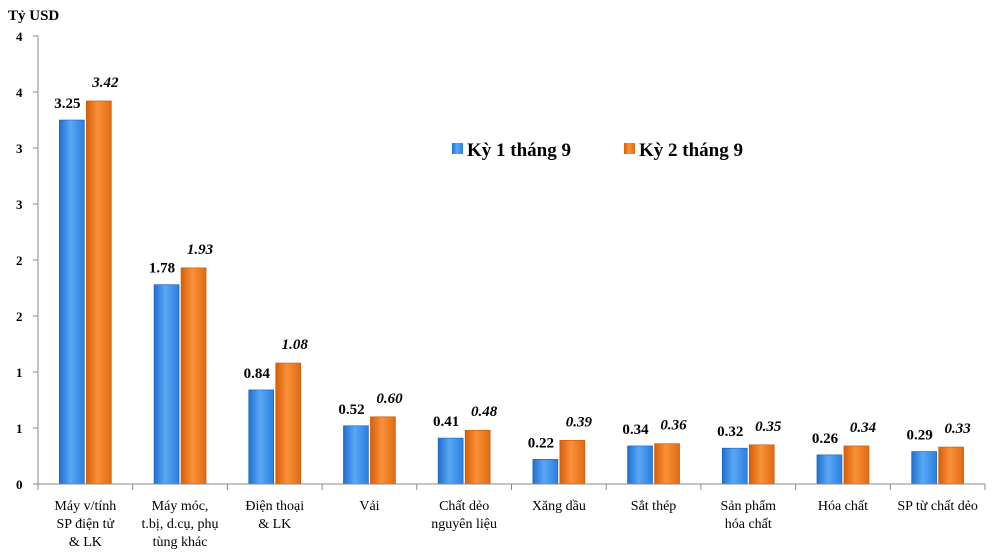 The height and width of the screenshot is (555, 1000). Describe the element at coordinates (180, 506) in the screenshot. I see `x-category-label: Máy móc,` at that location.